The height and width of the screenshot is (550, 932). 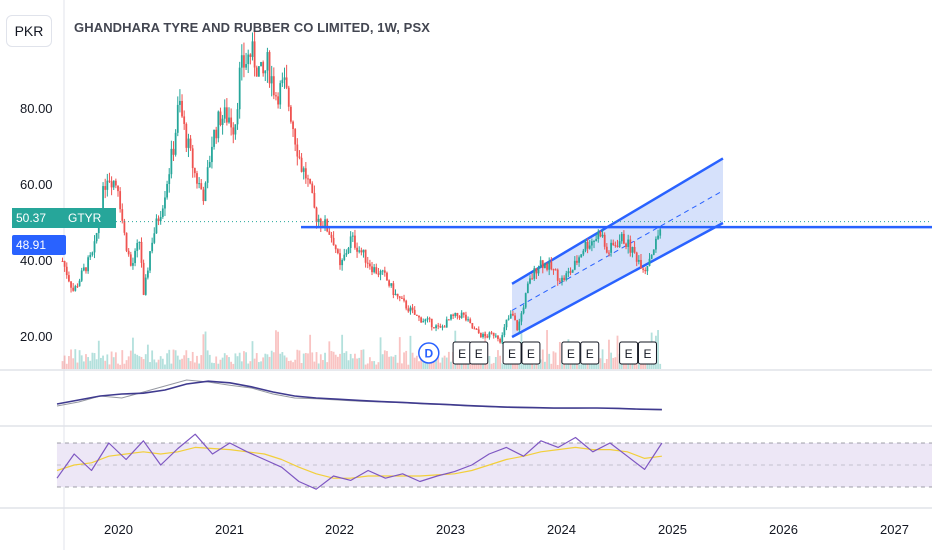 I want to click on dividend-marker-label: D, so click(x=428, y=354).